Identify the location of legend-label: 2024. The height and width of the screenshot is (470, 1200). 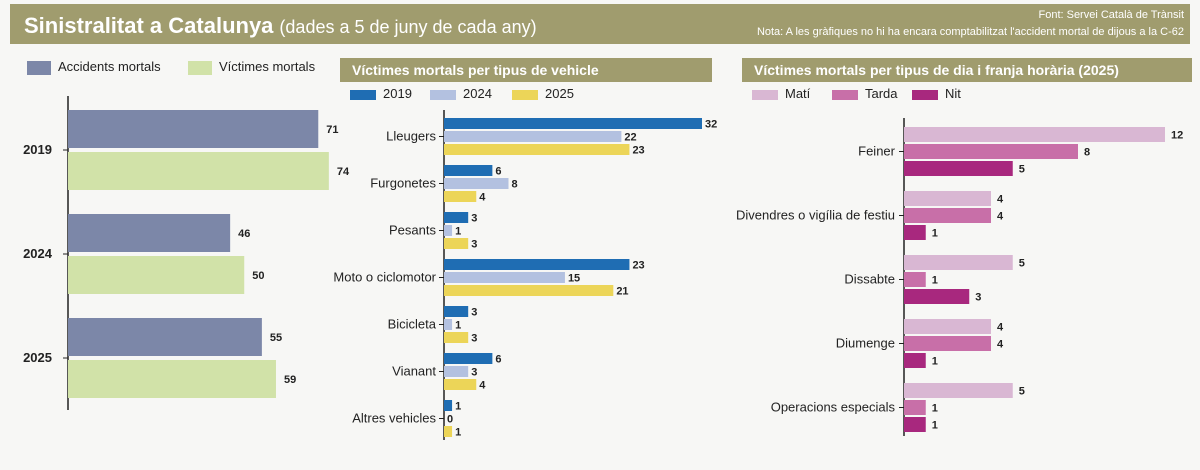
(477, 93).